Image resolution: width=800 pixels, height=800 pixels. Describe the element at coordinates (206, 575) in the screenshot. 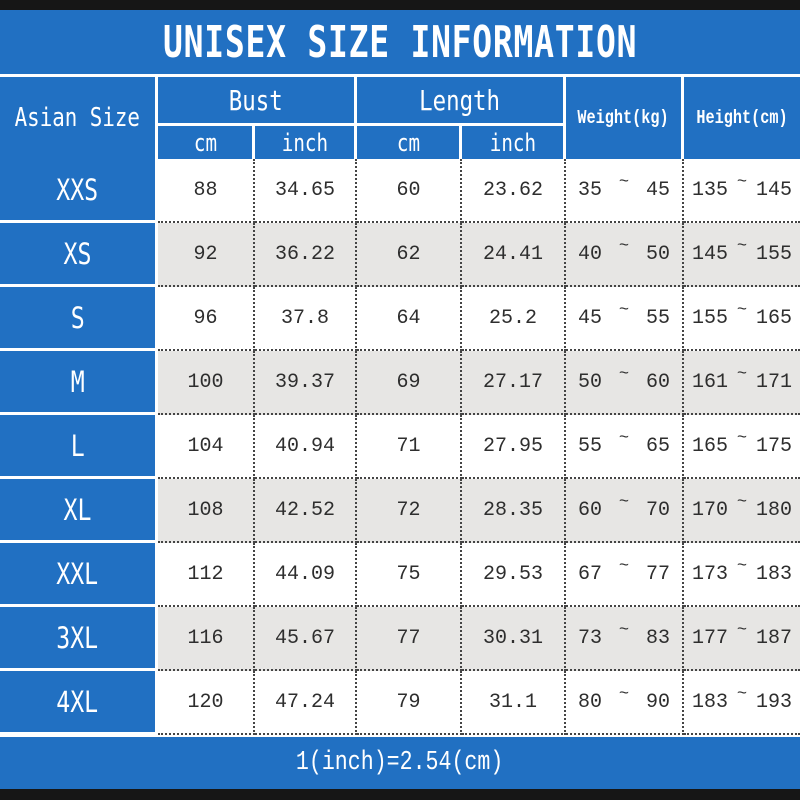

I see `bust-cm-value: 112` at that location.